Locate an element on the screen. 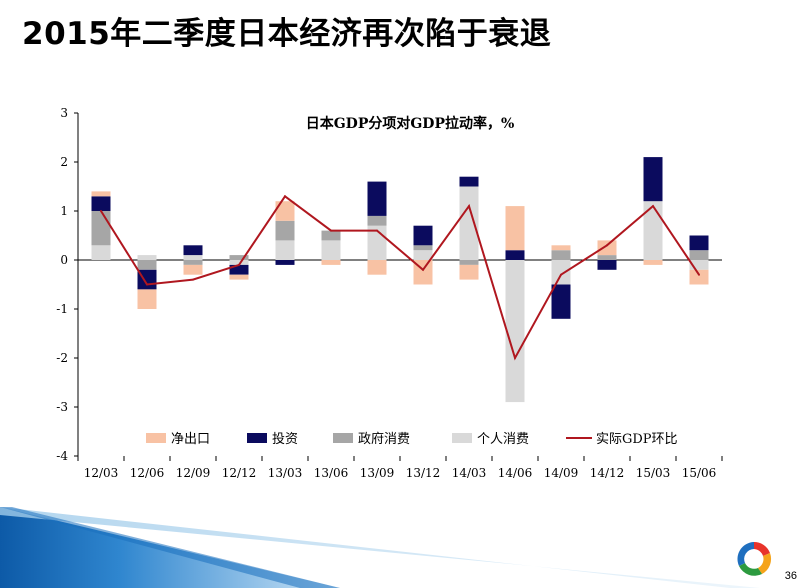 This screenshot has height=588, width=807. x-tick-label: 15/03 is located at coordinates (653, 473).